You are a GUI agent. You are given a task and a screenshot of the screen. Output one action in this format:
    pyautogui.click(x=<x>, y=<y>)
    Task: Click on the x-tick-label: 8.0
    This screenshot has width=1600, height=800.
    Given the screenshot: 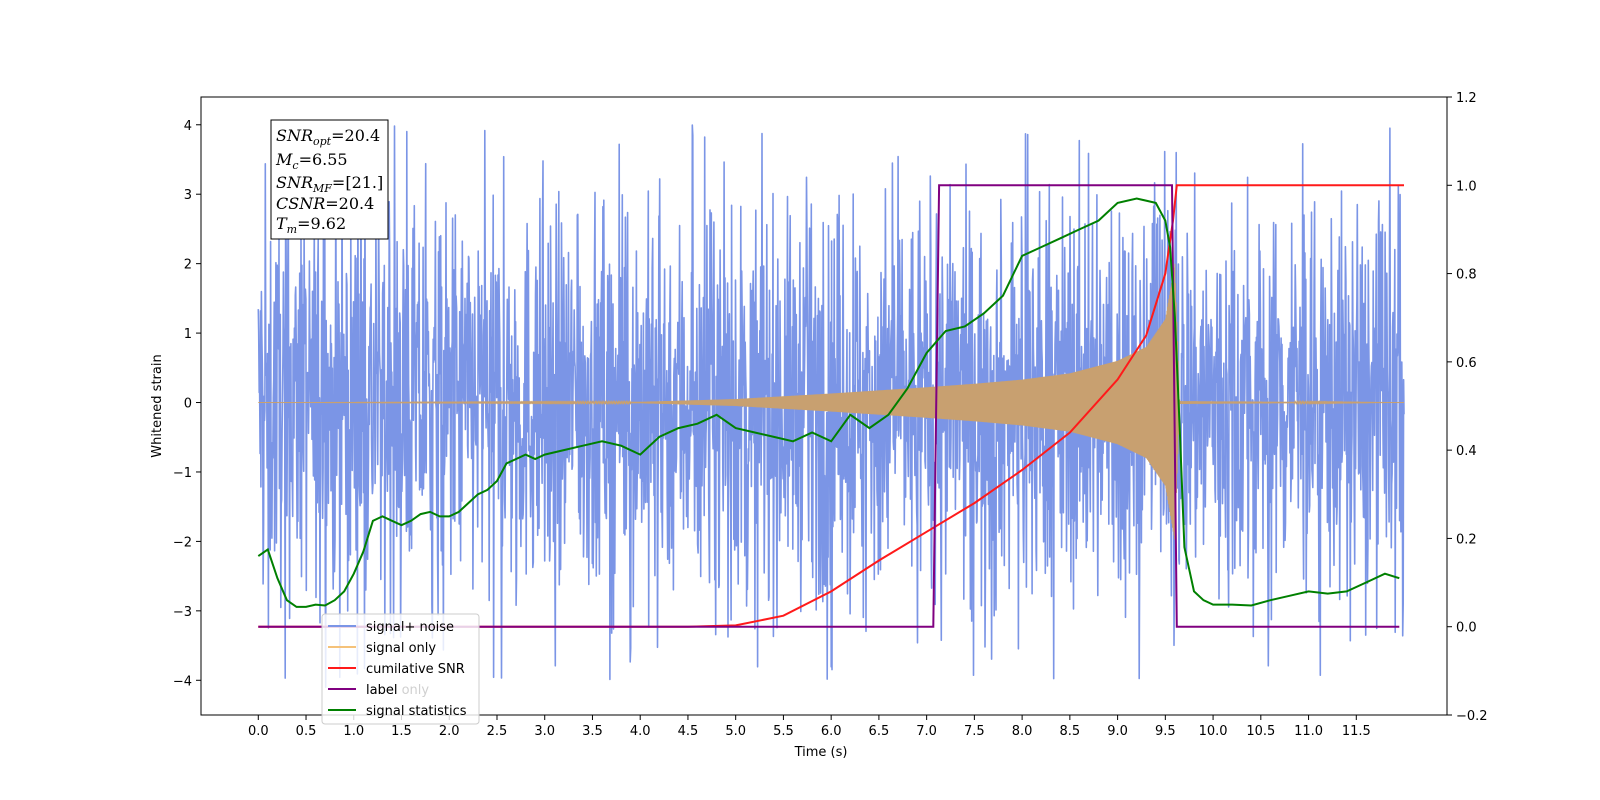 What is the action you would take?
    pyautogui.click(x=1022, y=731)
    